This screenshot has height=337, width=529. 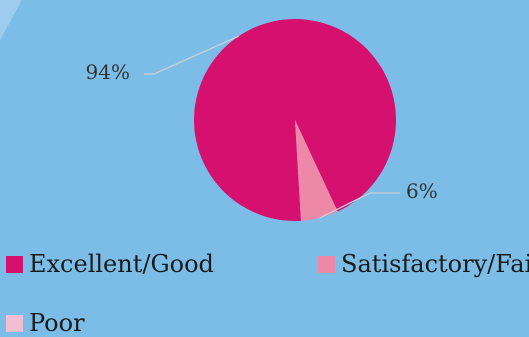 What do you see at coordinates (191, 55) in the screenshot?
I see `leader-line-excellent-good` at bounding box center [191, 55].